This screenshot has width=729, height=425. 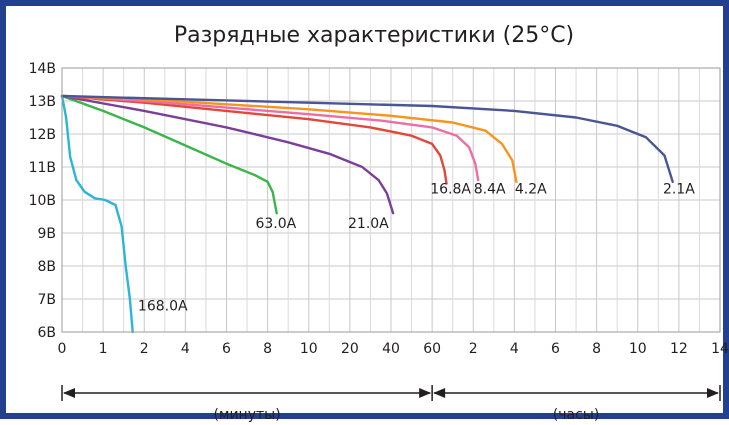 I want to click on series-label: 21.0A, so click(x=368, y=224).